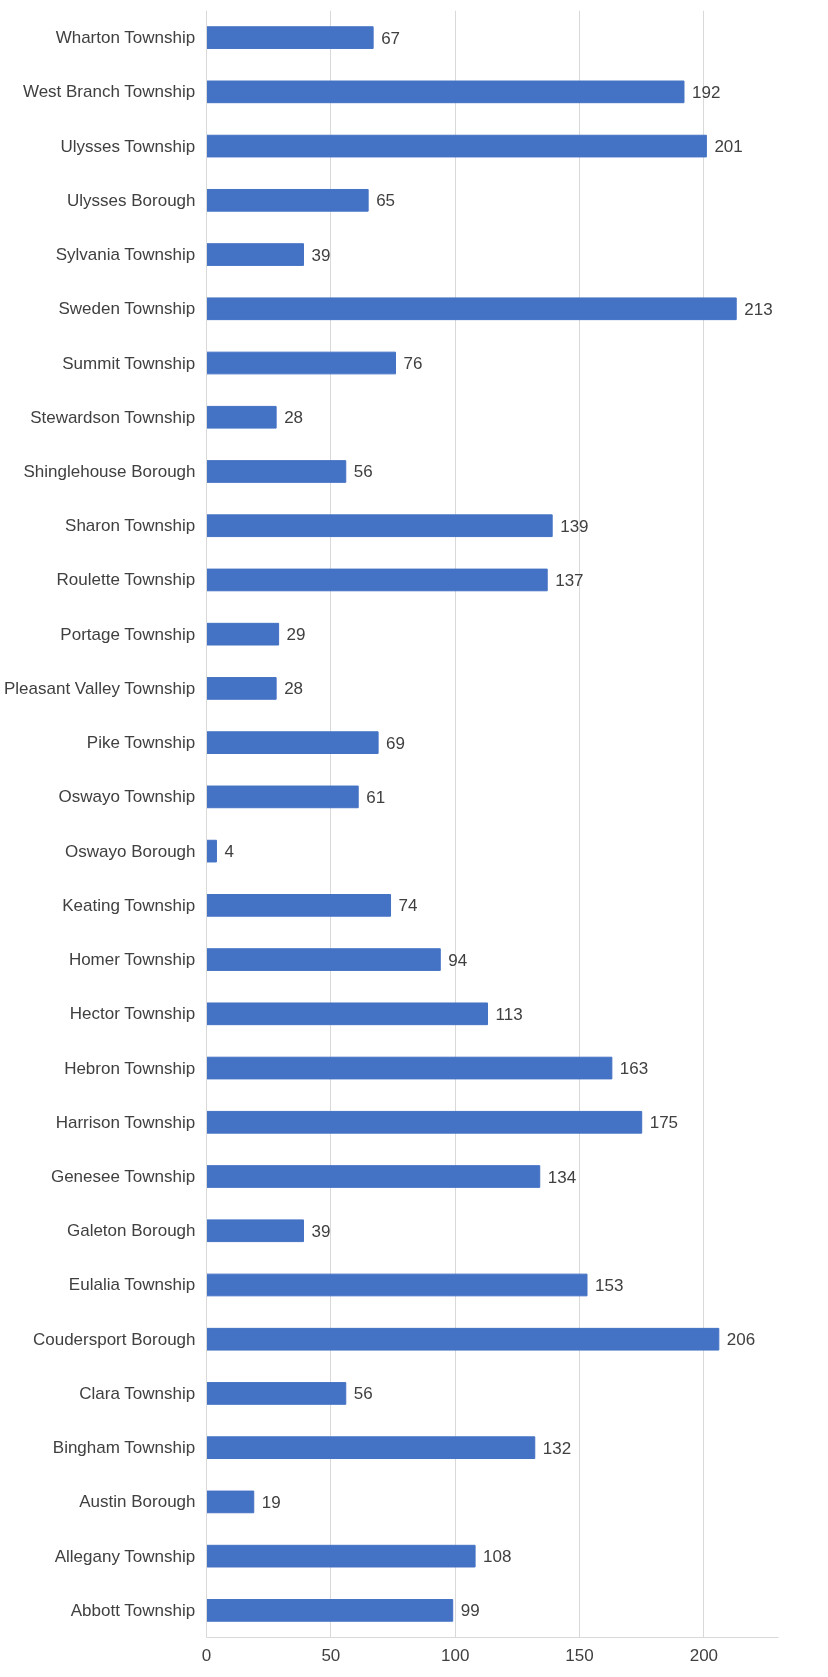 This screenshot has width=828, height=1677. Describe the element at coordinates (408, 906) in the screenshot. I see `data-label: 74` at that location.